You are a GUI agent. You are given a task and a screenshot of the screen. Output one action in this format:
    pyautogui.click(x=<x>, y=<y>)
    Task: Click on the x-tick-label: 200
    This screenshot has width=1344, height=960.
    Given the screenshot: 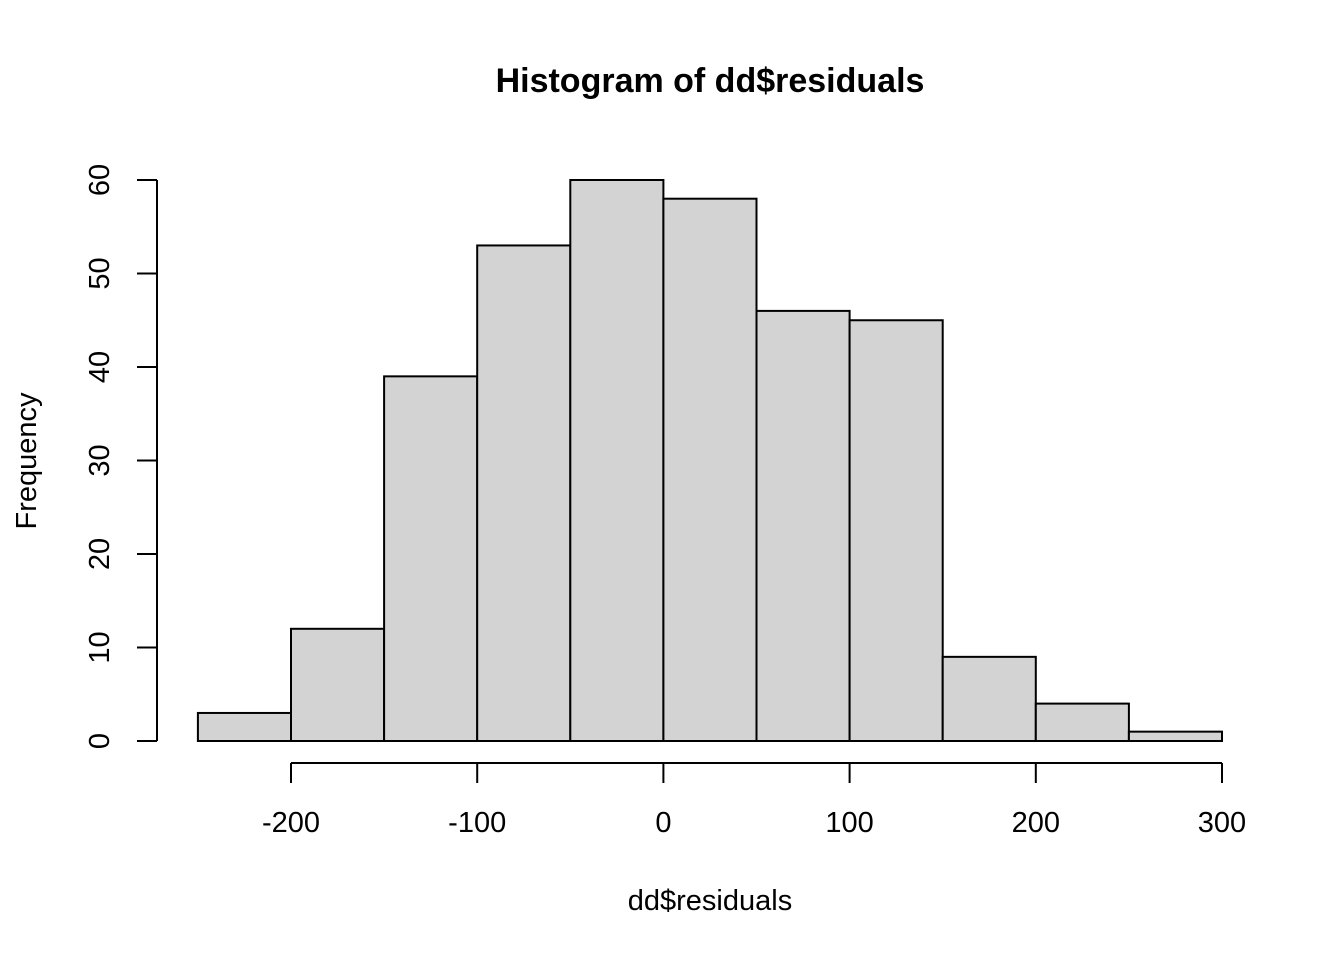 What is the action you would take?
    pyautogui.click(x=1036, y=823)
    